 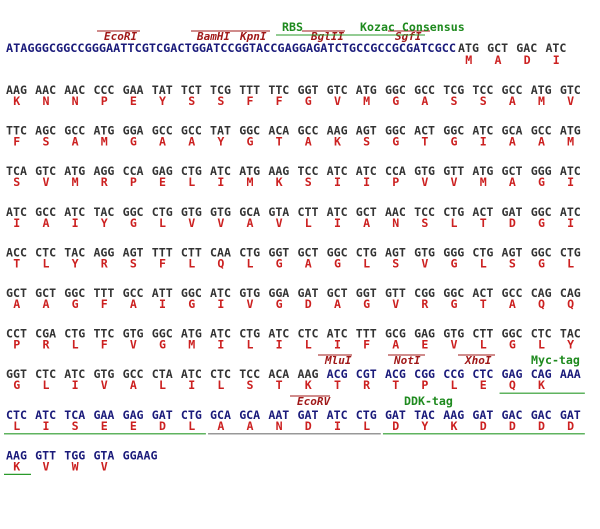 What do you see at coordinates (395, 171) in the screenshot?
I see `codon: CCA` at bounding box center [395, 171].